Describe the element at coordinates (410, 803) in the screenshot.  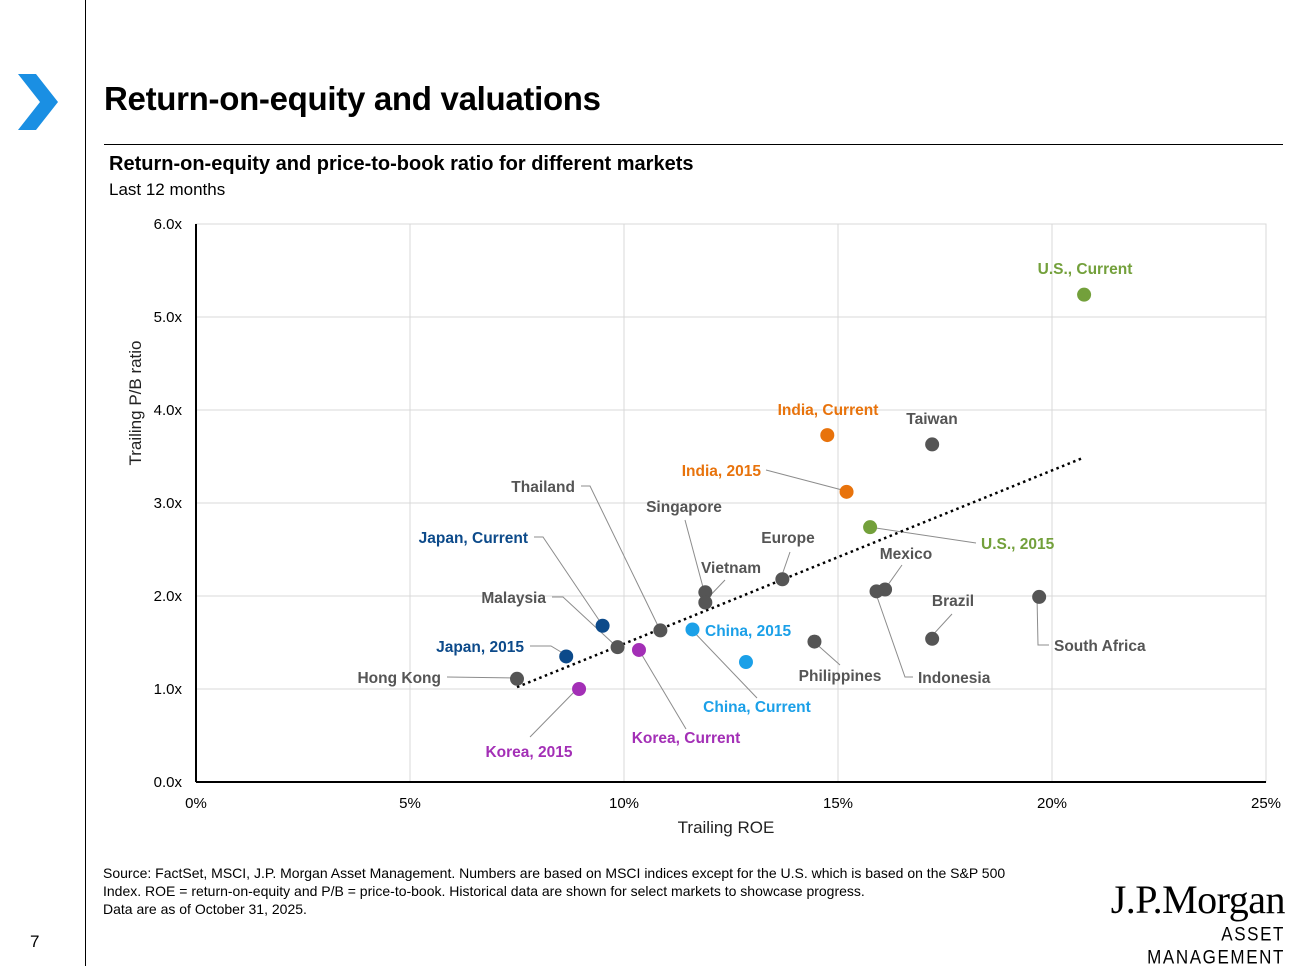
I see `x-tick-label: 5%` at that location.